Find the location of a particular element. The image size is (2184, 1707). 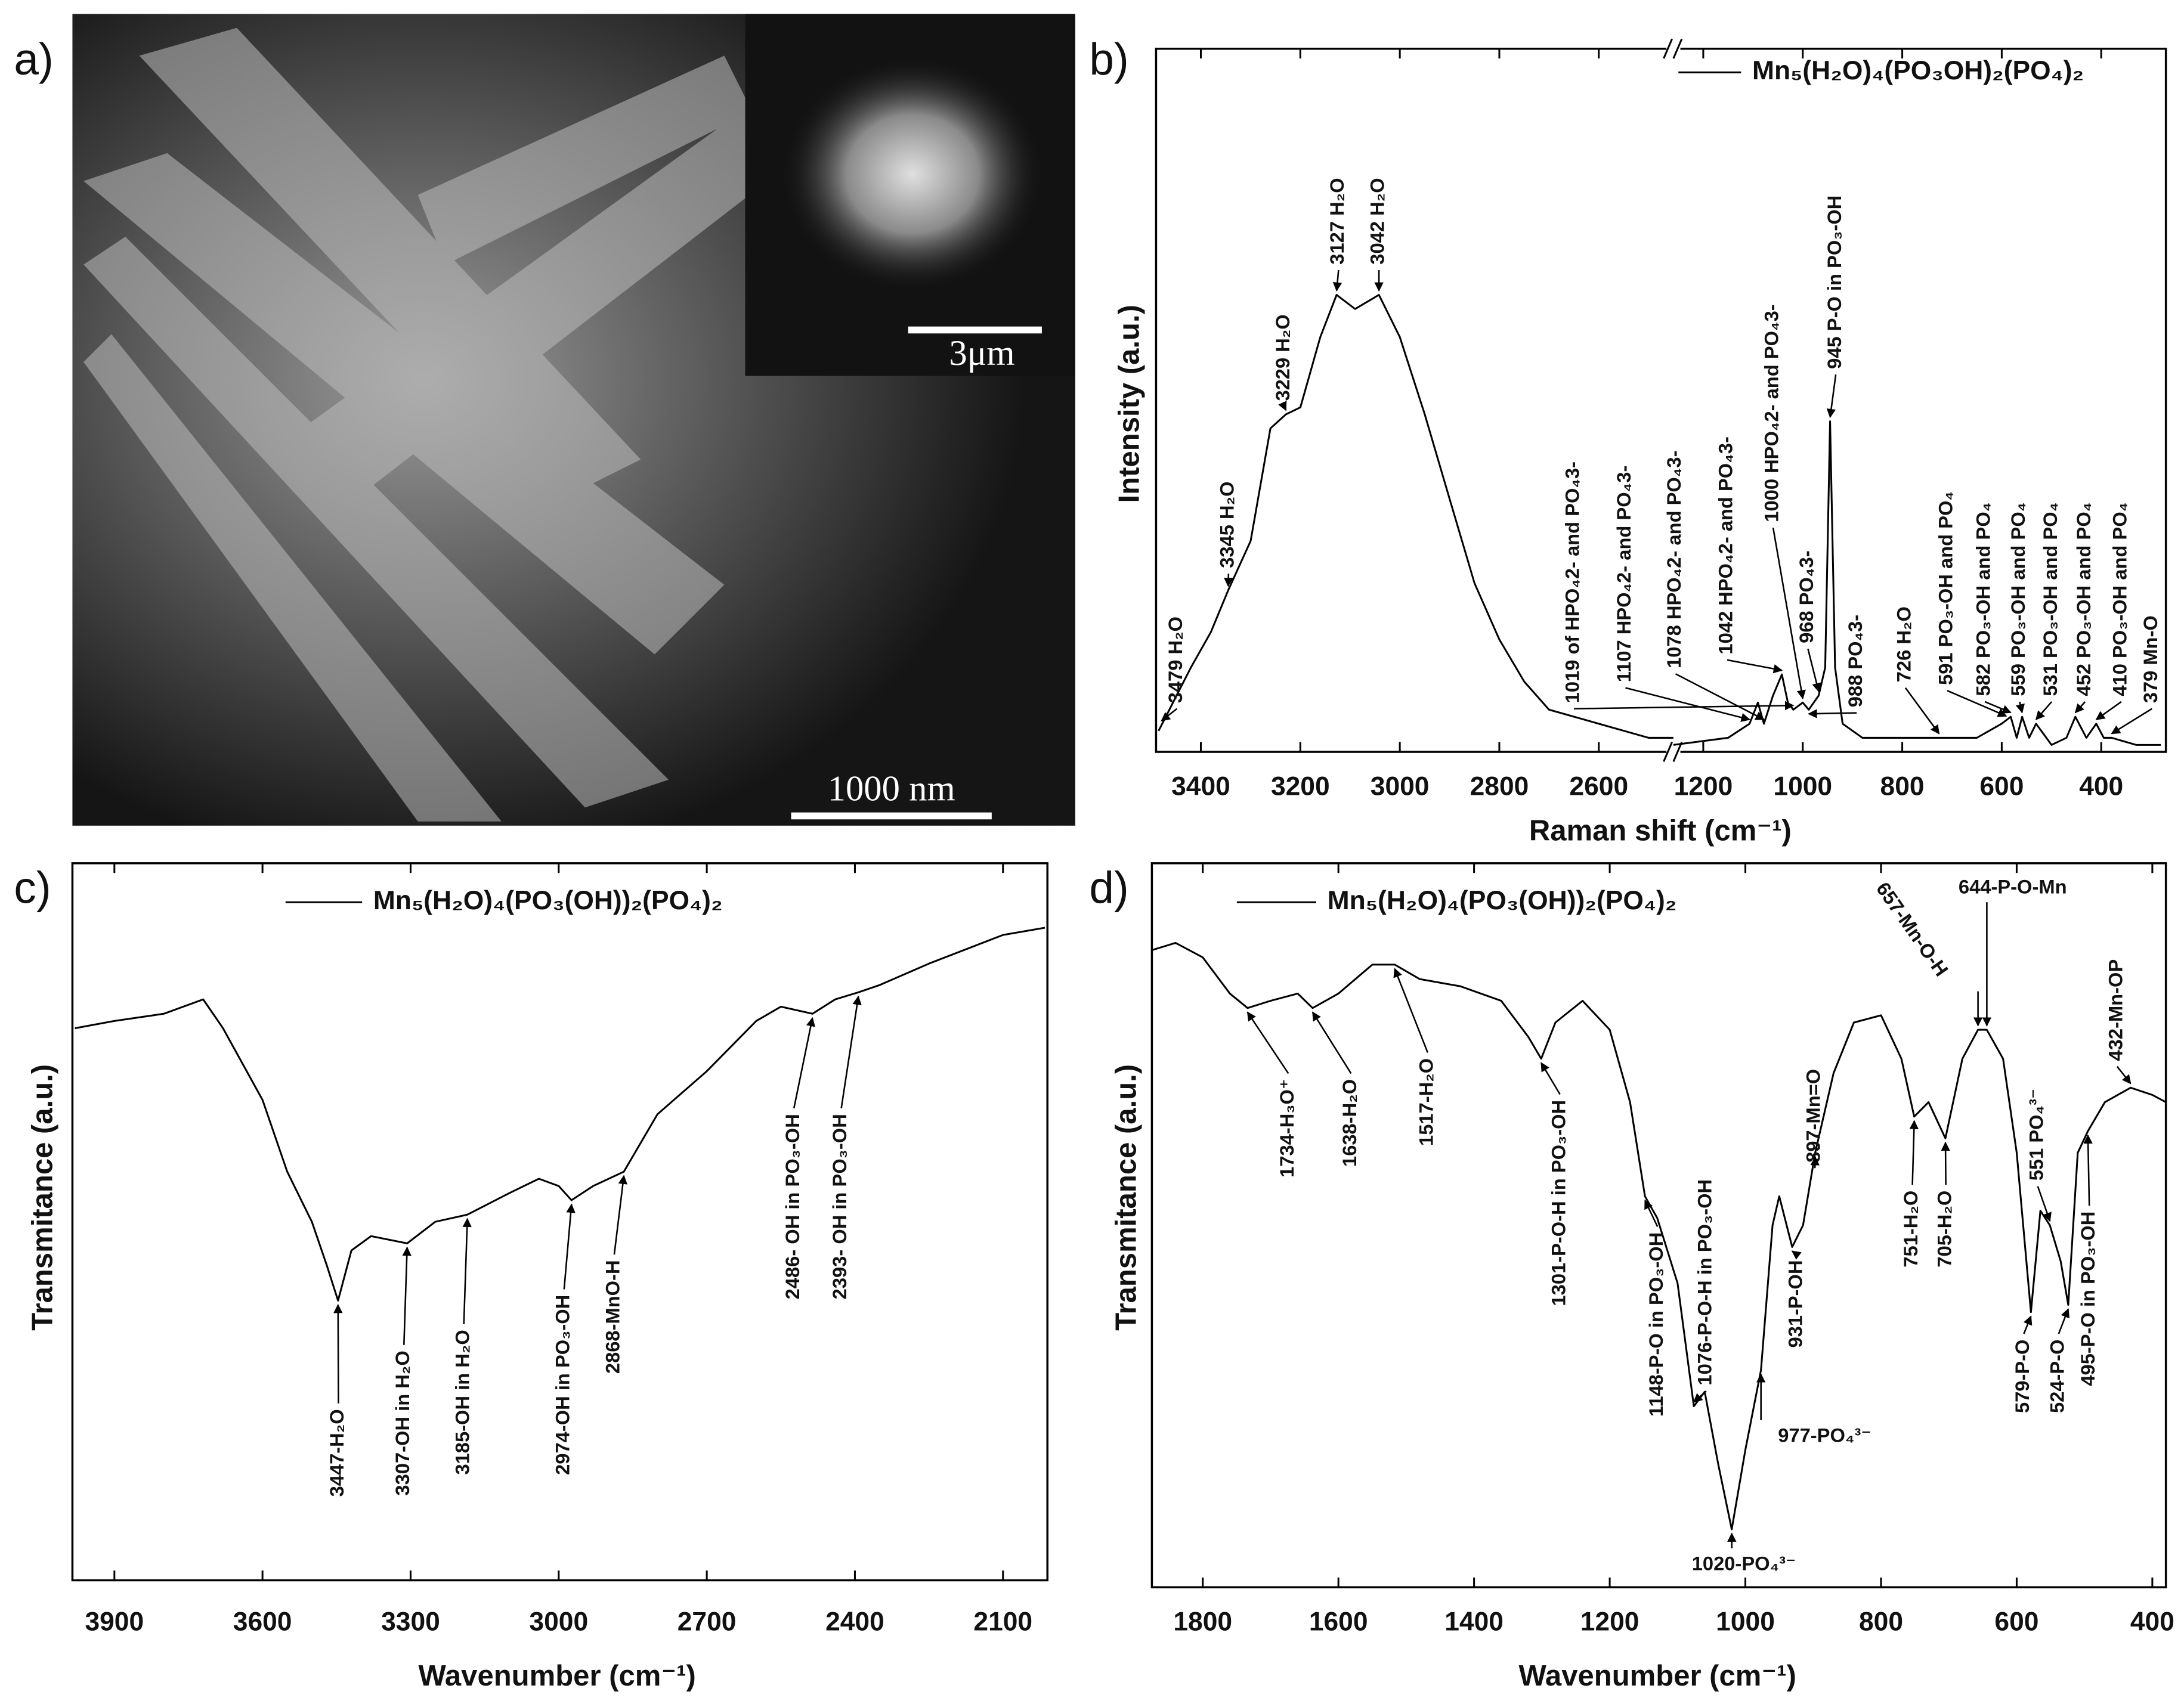

x-tick-label: 1800 is located at coordinates (1202, 1622).